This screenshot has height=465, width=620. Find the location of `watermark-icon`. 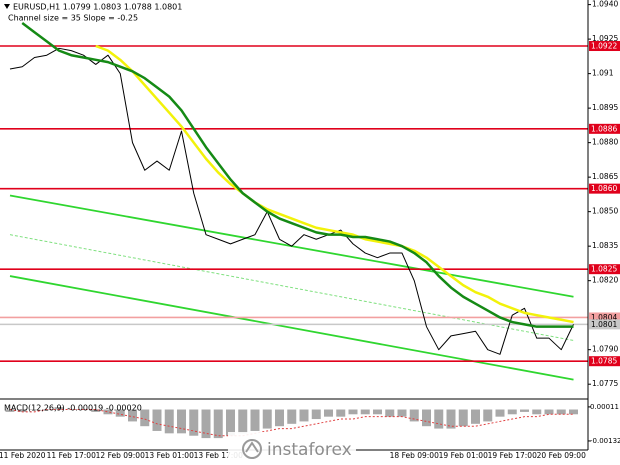

watermark-icon is located at coordinates (252, 449).